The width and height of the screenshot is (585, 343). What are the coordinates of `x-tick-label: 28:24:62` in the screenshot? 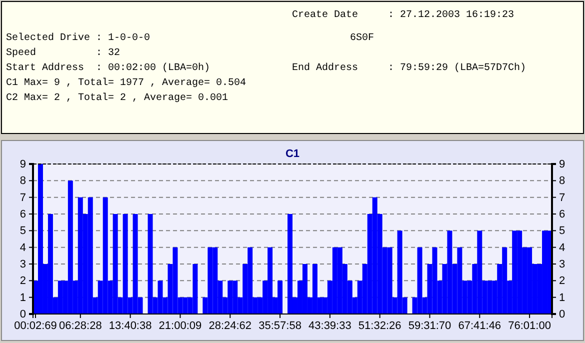 It's located at (230, 326).